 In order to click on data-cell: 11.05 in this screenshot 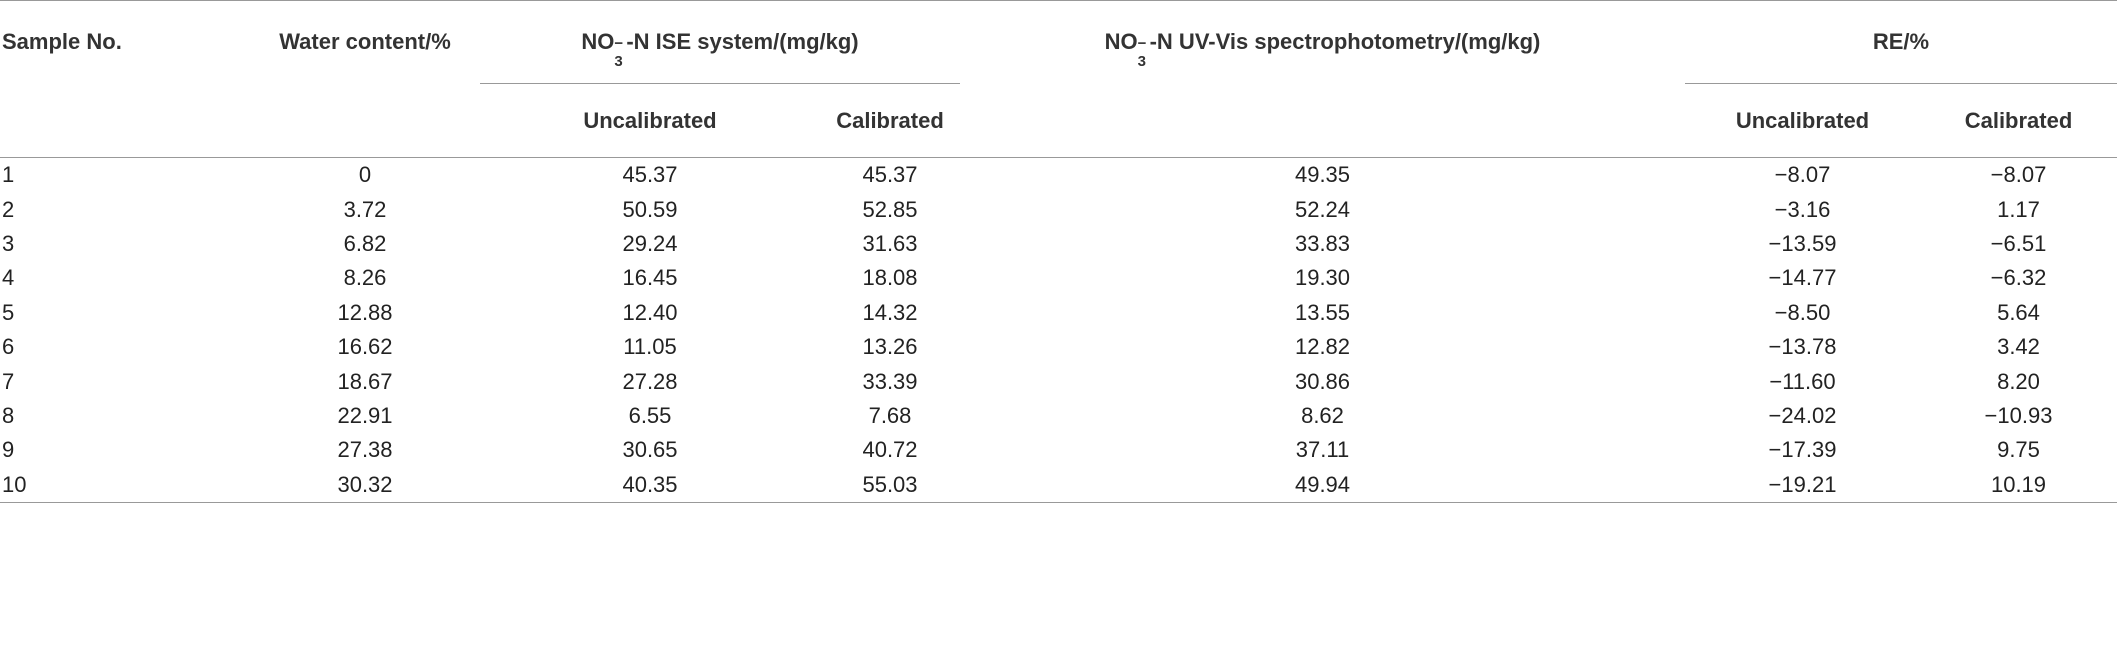, I will do `click(650, 347)`.